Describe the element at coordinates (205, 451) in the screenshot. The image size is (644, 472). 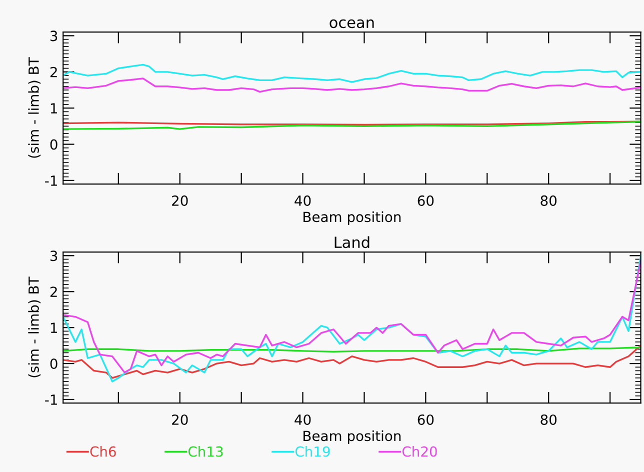
I see `legend-label: Ch13` at that location.